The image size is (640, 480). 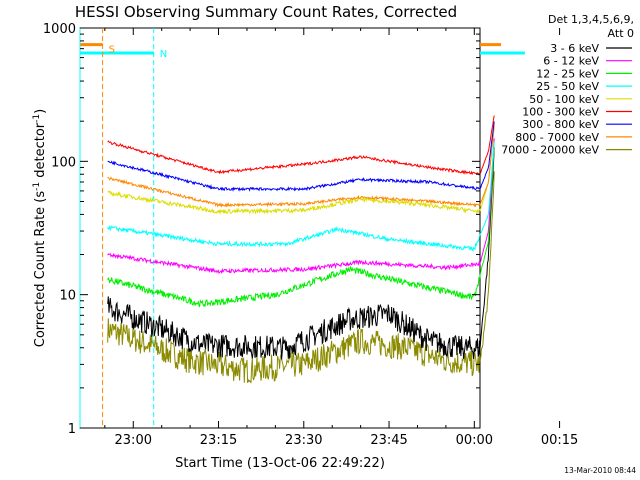 What do you see at coordinates (218, 440) in the screenshot?
I see `x-tick-label-1: 23:15` at bounding box center [218, 440].